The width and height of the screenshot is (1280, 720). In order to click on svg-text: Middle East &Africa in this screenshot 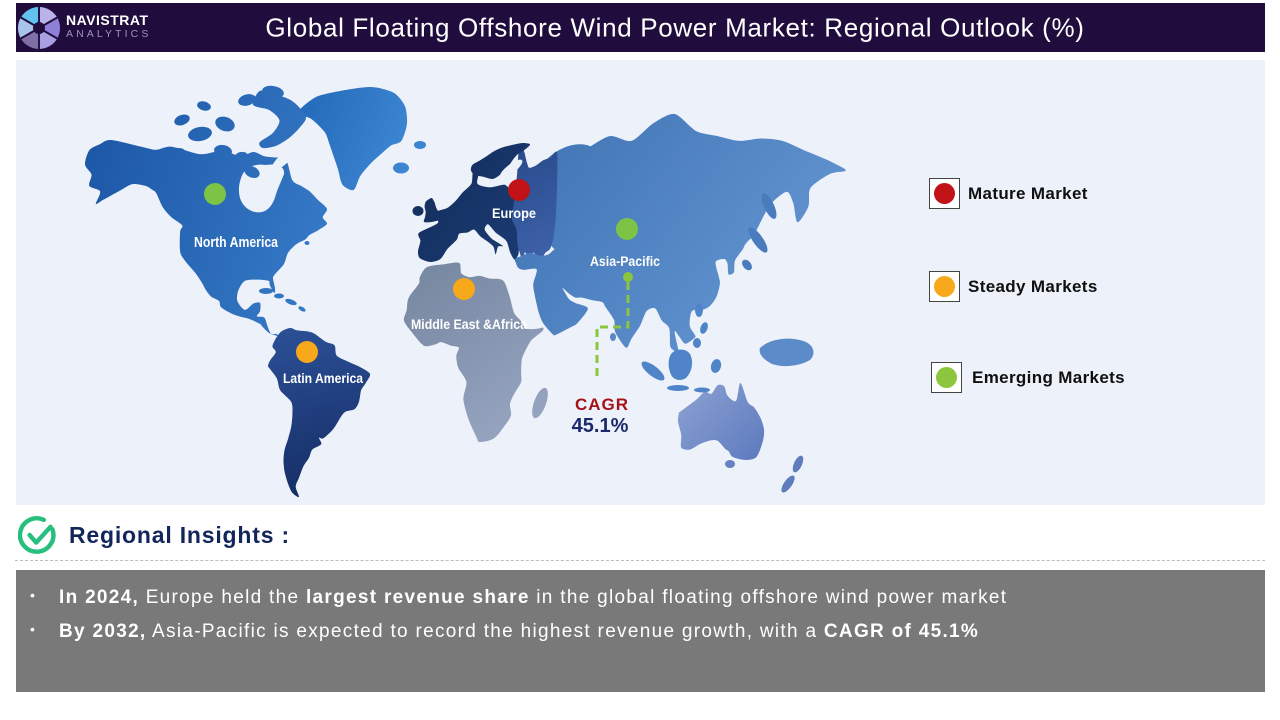, I will do `click(469, 324)`.